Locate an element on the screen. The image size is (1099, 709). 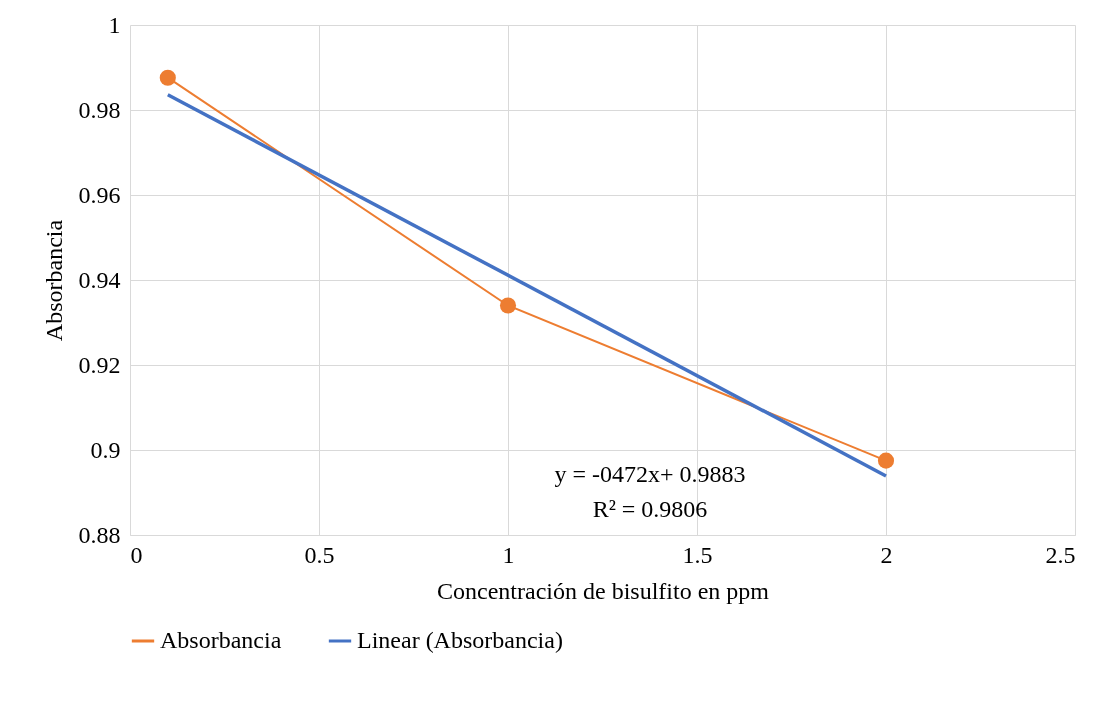
y-tick-label: 0.98 is located at coordinates (99, 109).